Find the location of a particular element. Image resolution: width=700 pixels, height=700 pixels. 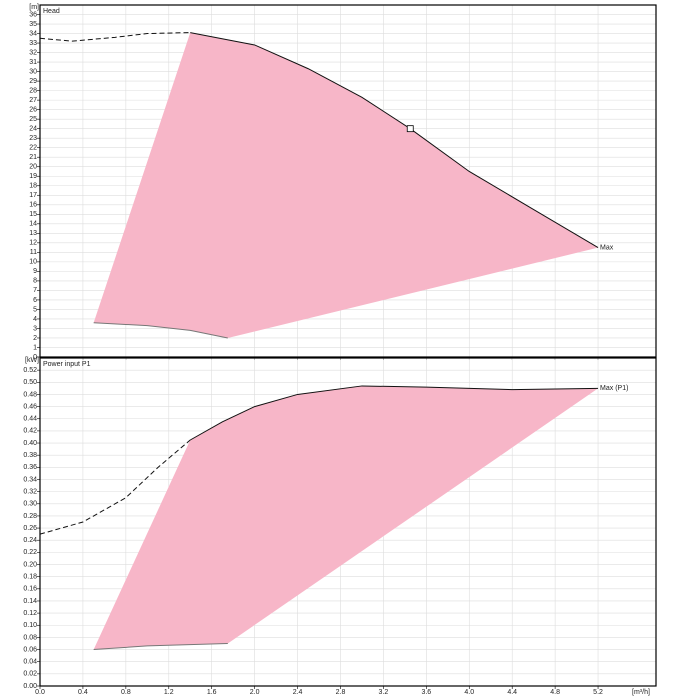

curve-label: Max (P1) is located at coordinates (614, 388).